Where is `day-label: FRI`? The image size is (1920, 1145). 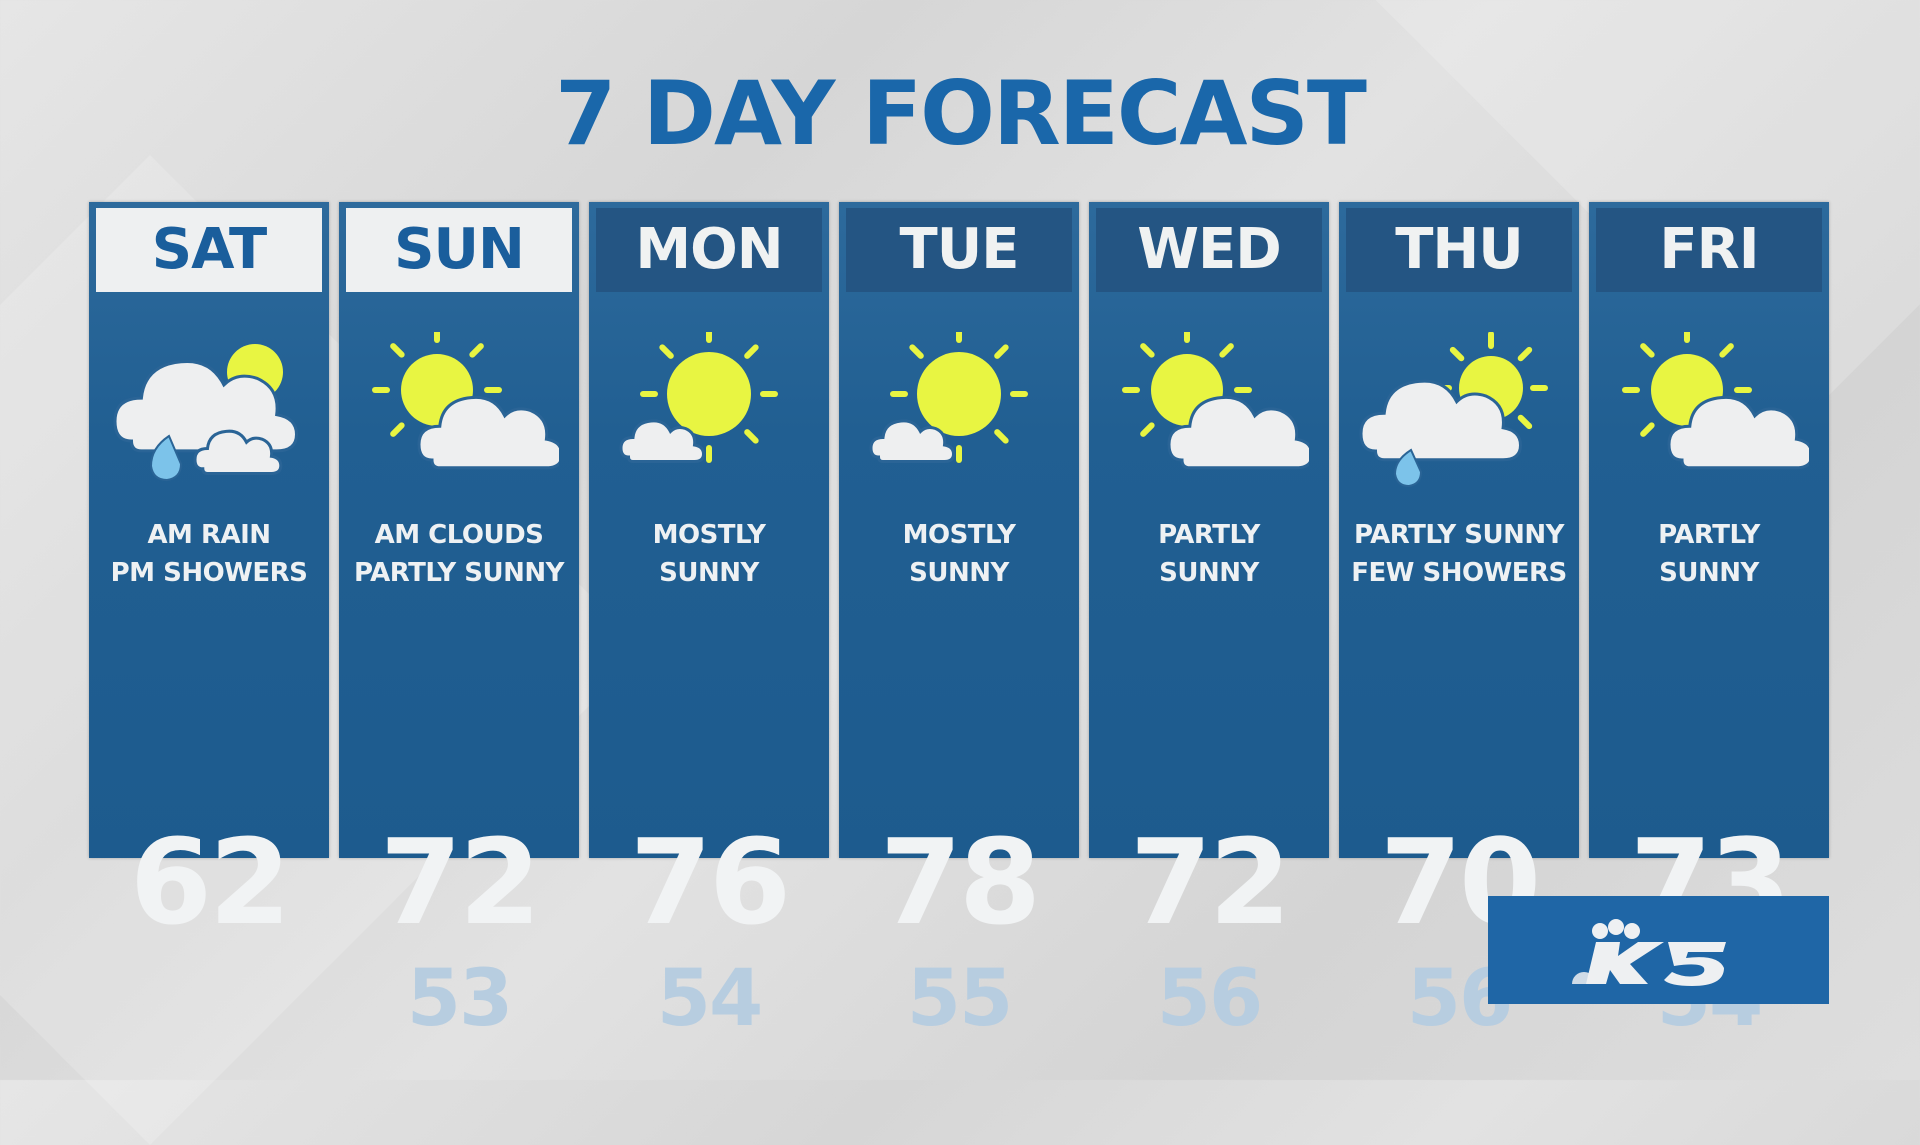
day-label: FRI is located at coordinates (1709, 250).